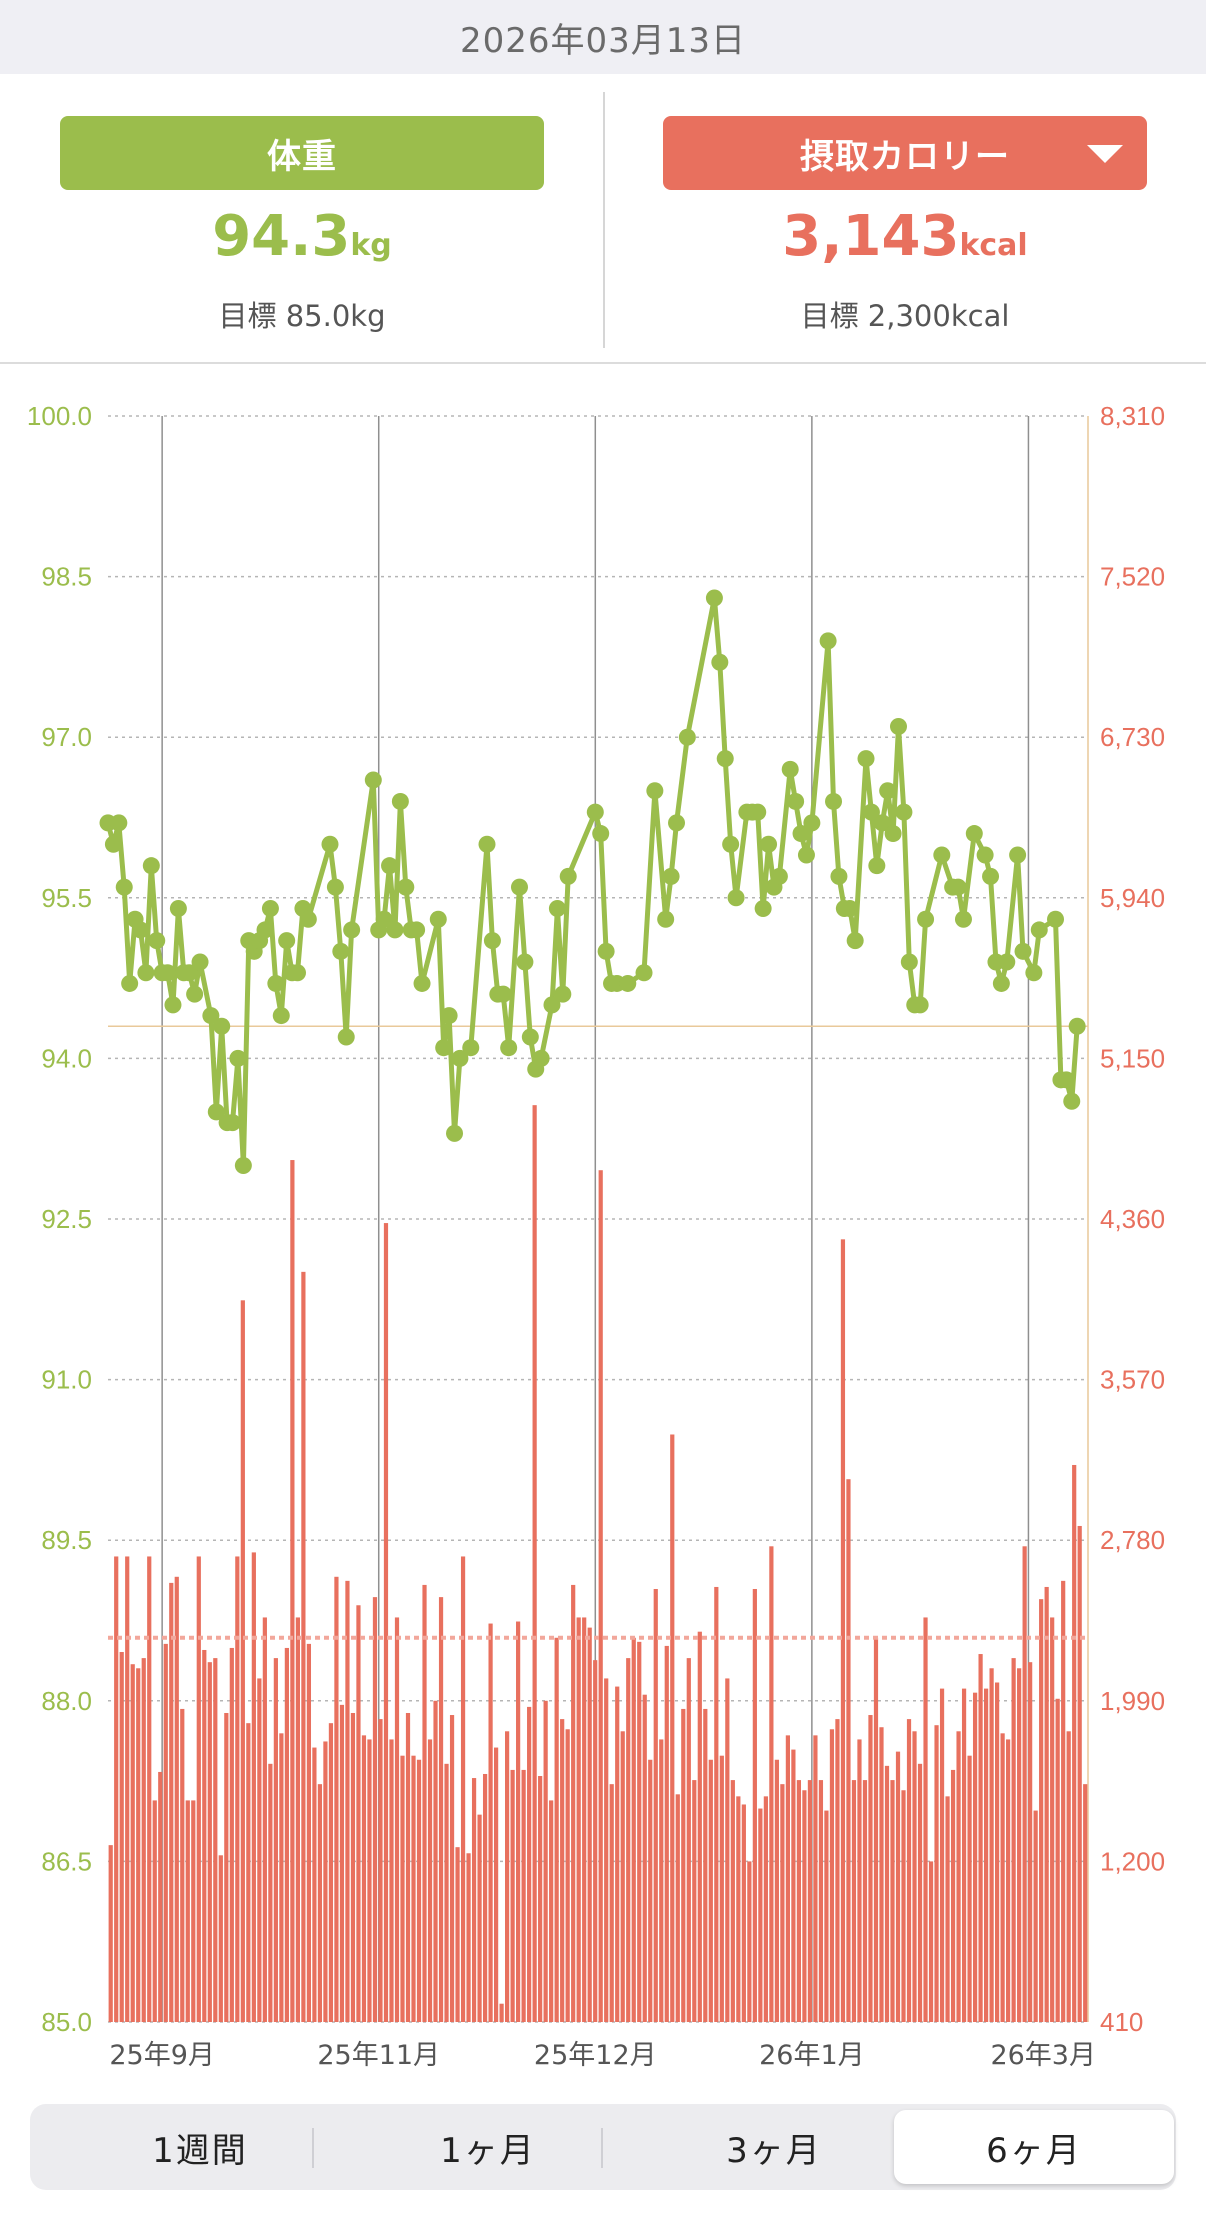 This screenshot has width=1206, height=2219. Describe the element at coordinates (1132, 577) in the screenshot. I see `y-right-tick-label: 7,520` at that location.